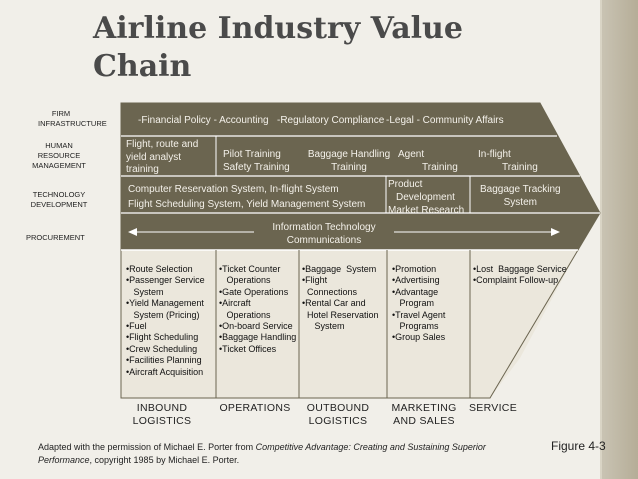 This screenshot has width=638, height=479. I want to click on procurement-arrow-left, so click(132, 232).